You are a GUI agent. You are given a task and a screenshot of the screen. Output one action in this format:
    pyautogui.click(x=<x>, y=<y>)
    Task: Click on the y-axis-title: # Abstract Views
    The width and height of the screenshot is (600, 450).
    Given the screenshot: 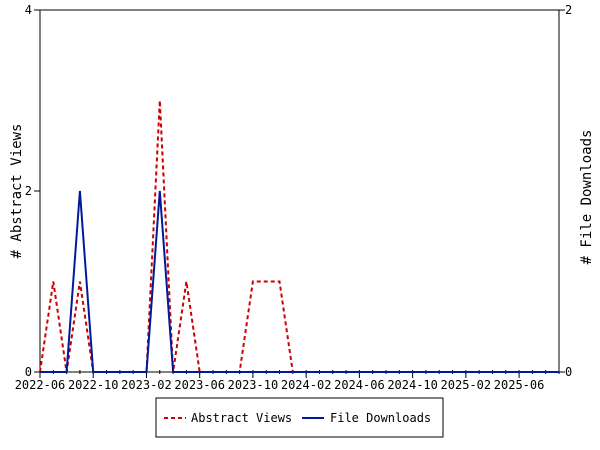 What is the action you would take?
    pyautogui.click(x=17, y=191)
    